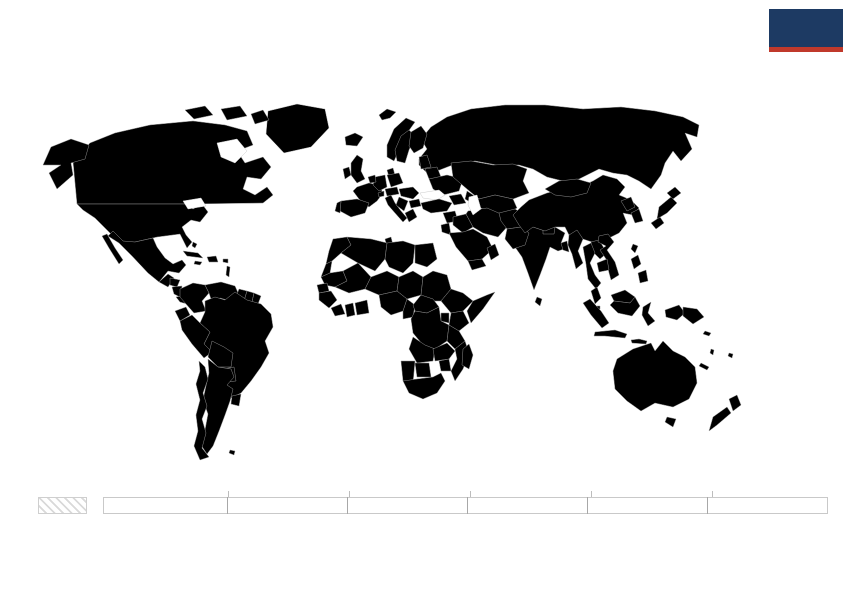 The width and height of the screenshot is (850, 600). I want to click on country-hispaniola, so click(212, 259).